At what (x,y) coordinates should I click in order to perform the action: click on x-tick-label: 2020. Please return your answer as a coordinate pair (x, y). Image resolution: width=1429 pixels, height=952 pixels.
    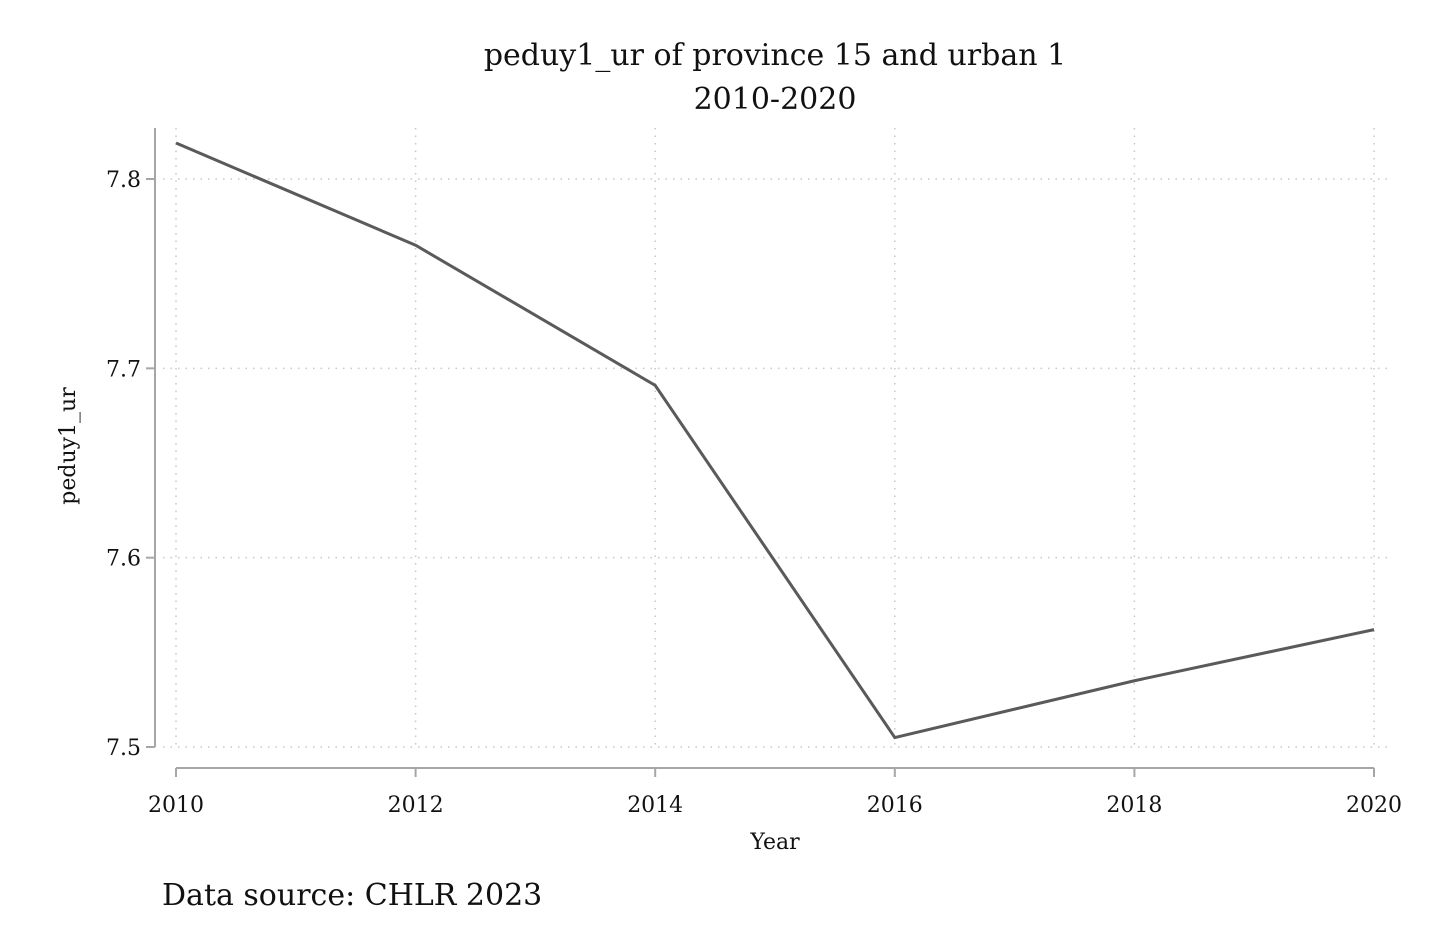
    Looking at the image, I should click on (1374, 805).